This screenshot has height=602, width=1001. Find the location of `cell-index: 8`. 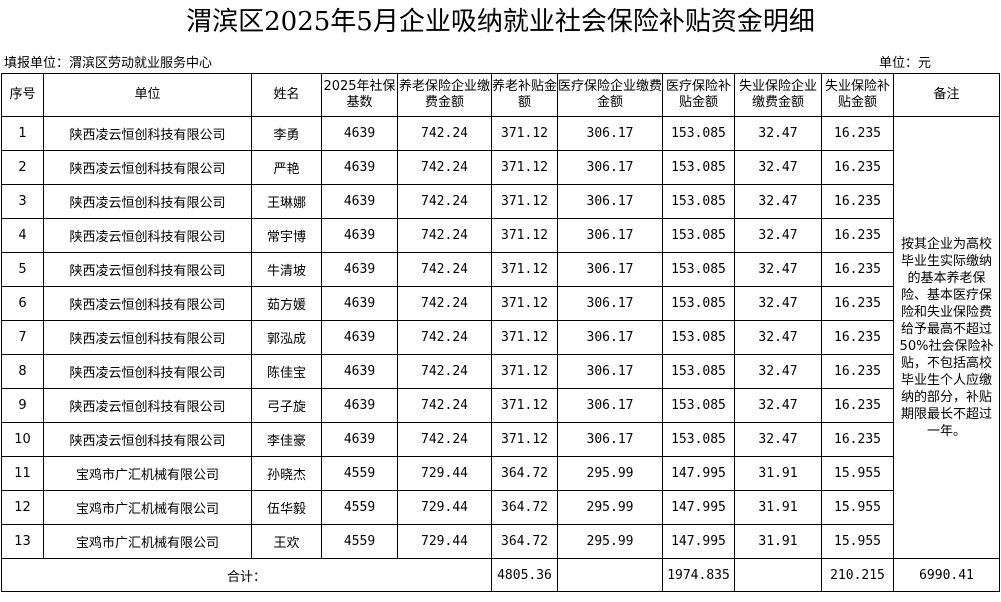

cell-index: 8 is located at coordinates (22, 371).